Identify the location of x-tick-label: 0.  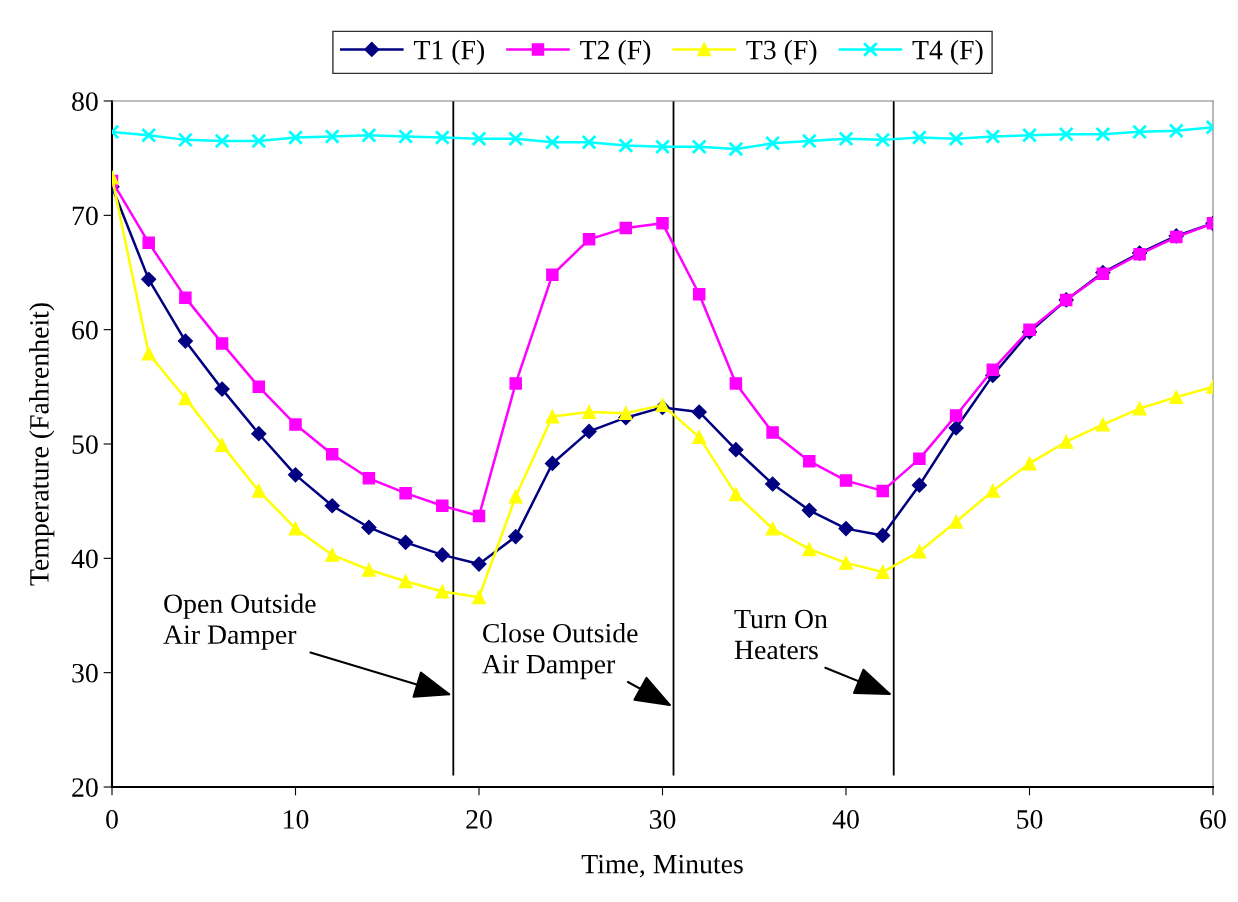
(112, 819).